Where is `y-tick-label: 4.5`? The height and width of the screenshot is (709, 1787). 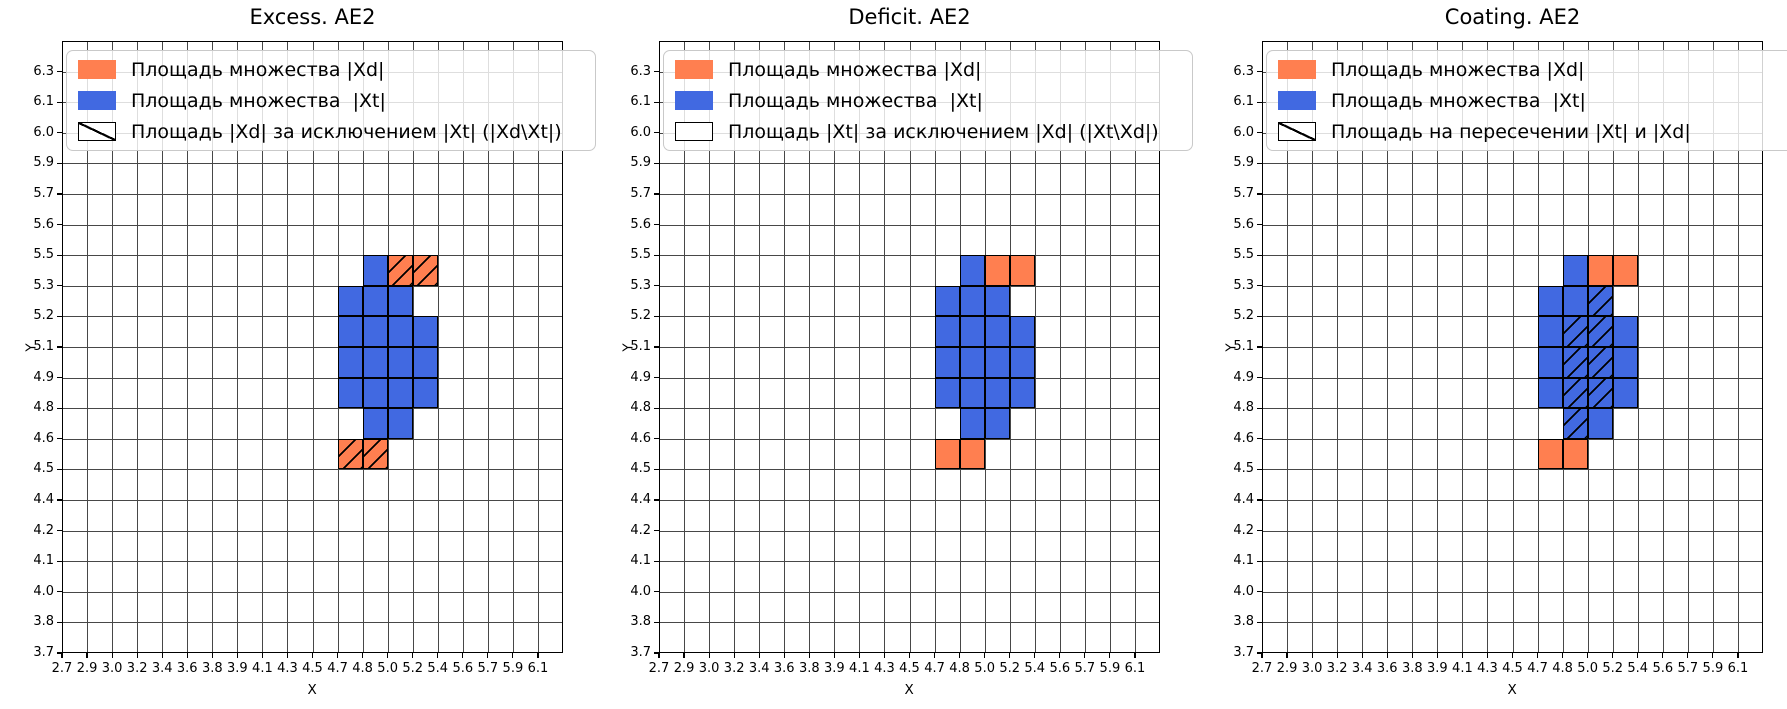 y-tick-label: 4.5 is located at coordinates (1243, 469).